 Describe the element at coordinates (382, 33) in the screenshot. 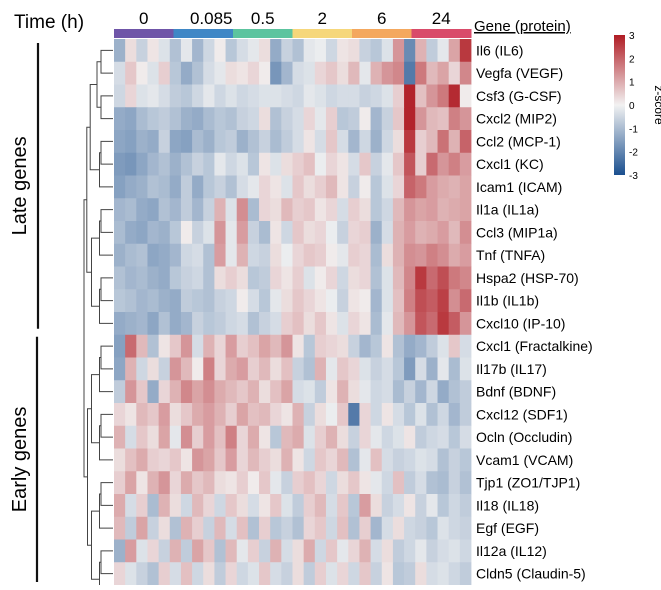

I see `time-group-bar` at that location.